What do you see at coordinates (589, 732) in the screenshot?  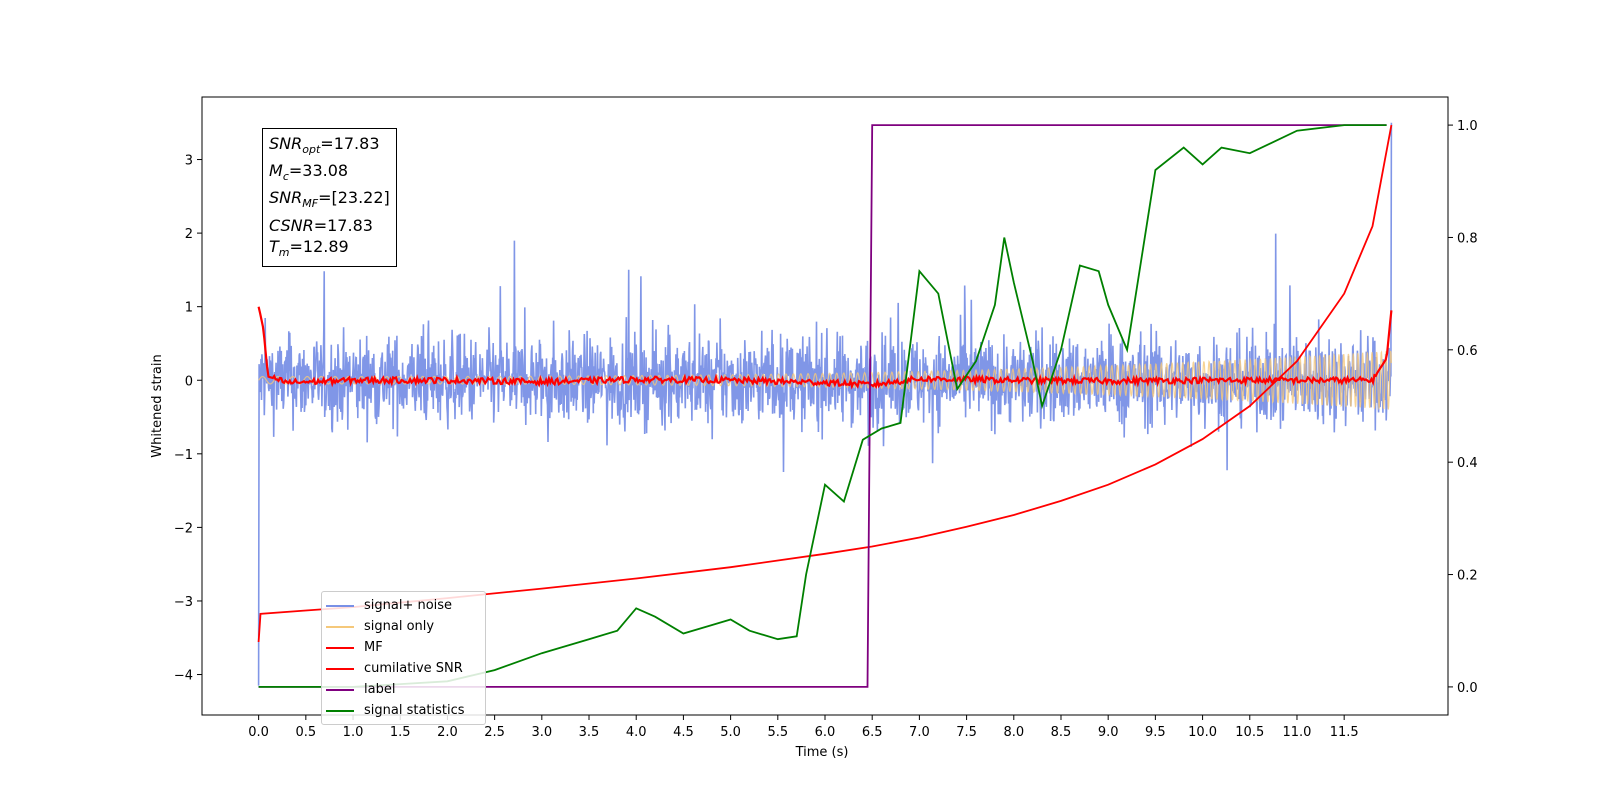 I see `x-tick-label: 3.5` at bounding box center [589, 732].